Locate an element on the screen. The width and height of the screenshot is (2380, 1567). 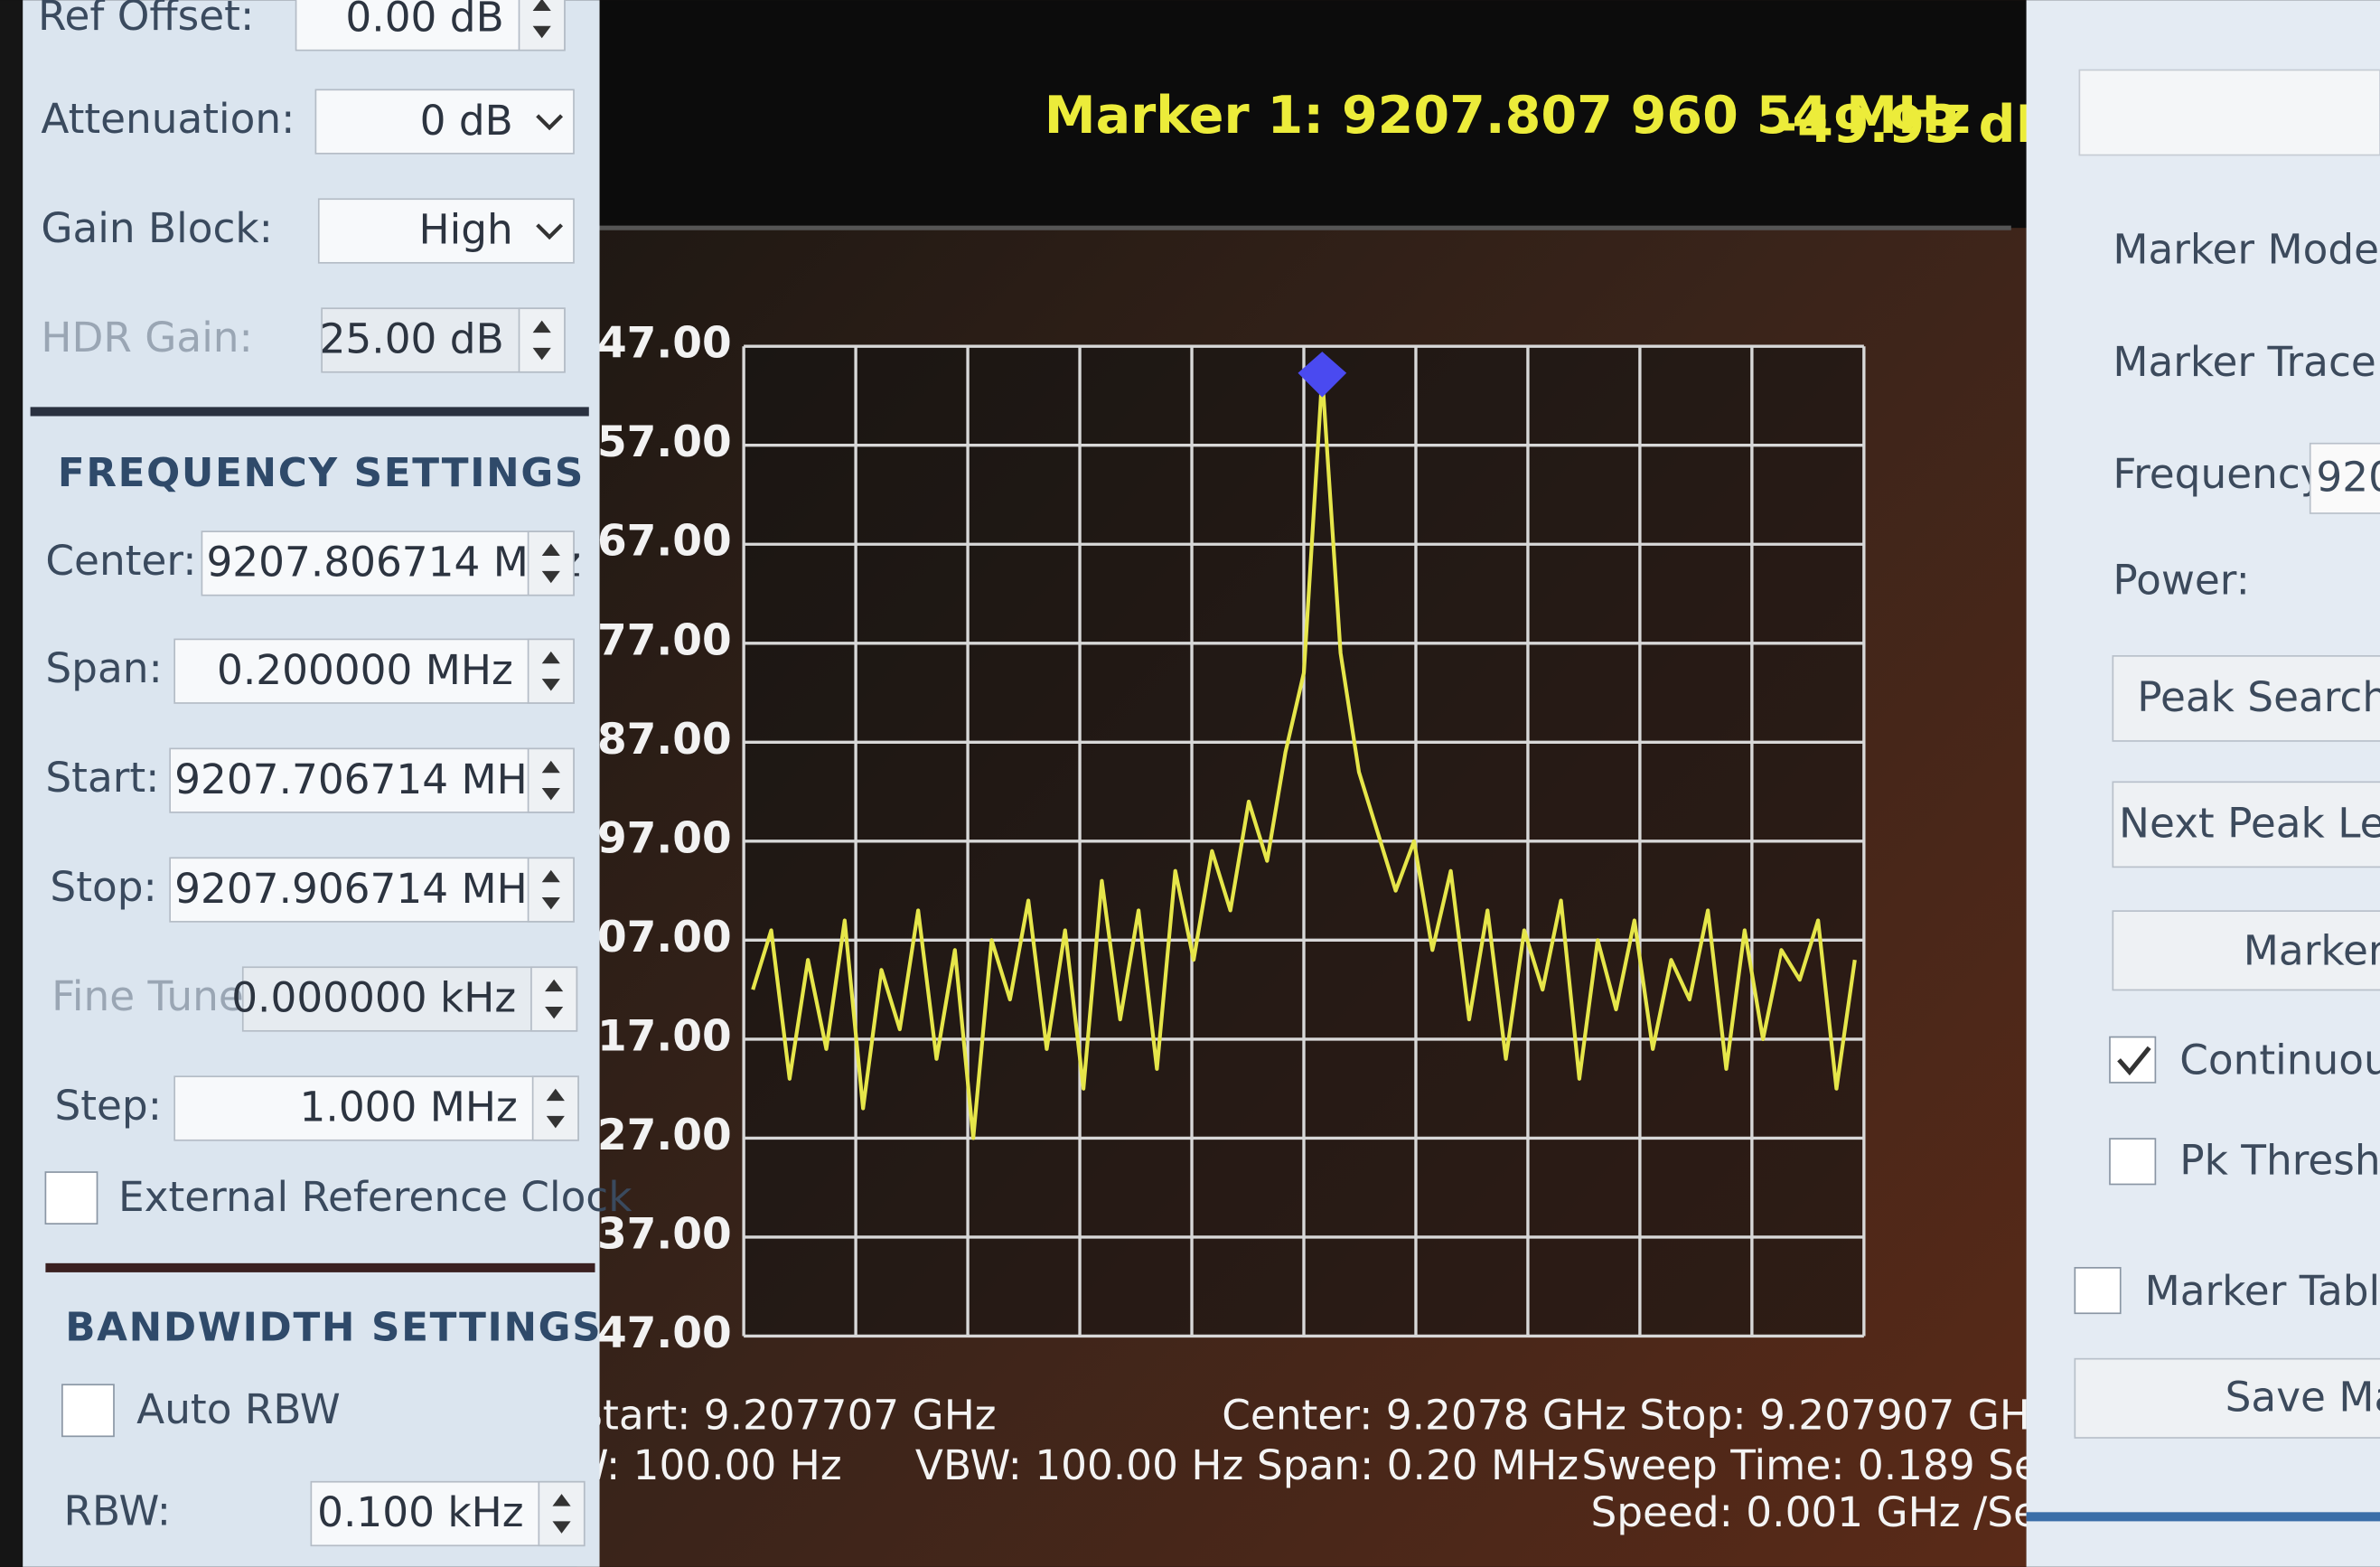
input-value: 9207.906714 MHz is located at coordinates (361, 889).